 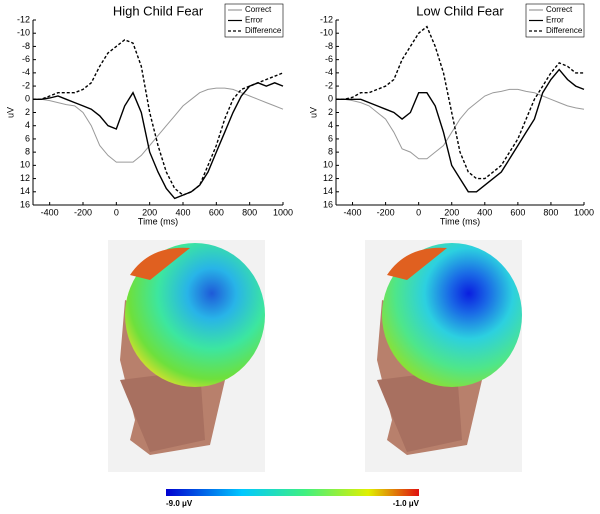 What do you see at coordinates (292, 492) in the screenshot?
I see `colorbar` at bounding box center [292, 492].